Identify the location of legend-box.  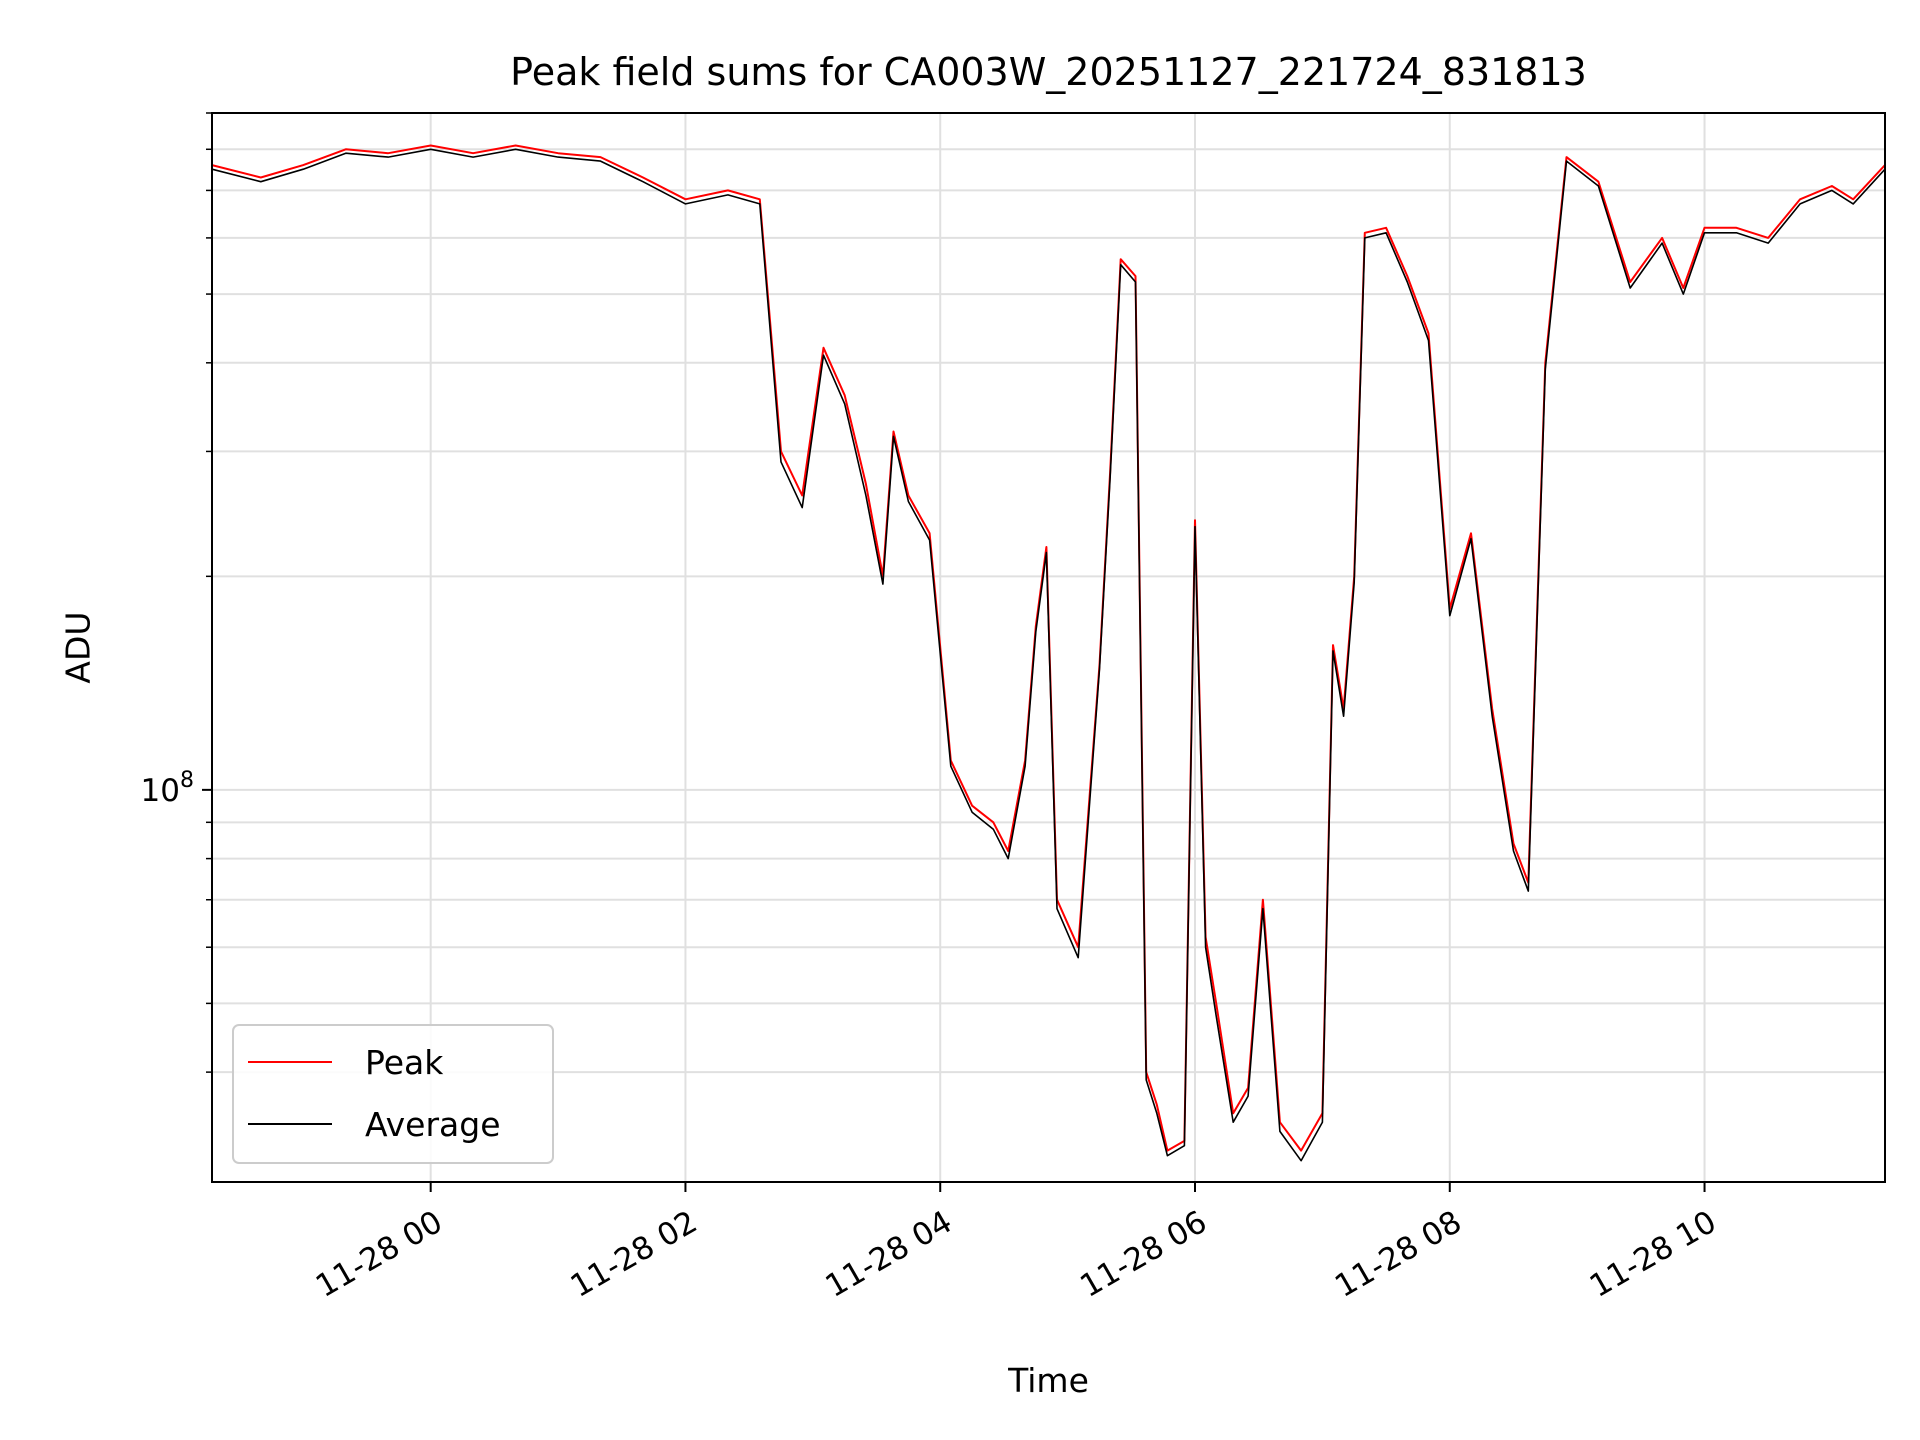
(393, 1094).